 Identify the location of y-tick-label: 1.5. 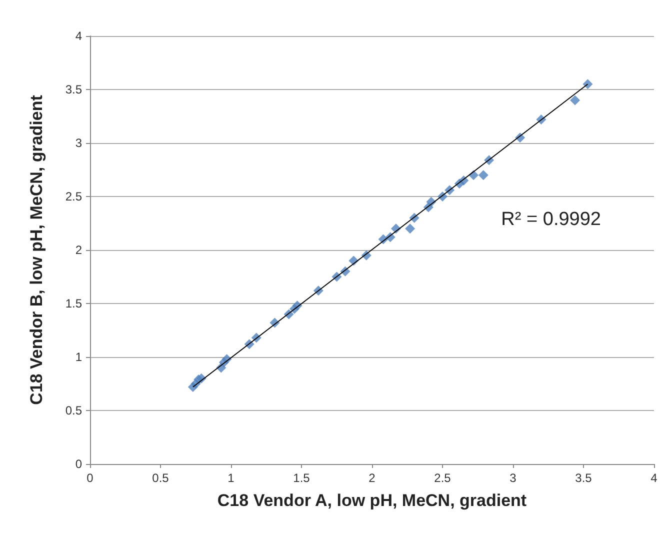
(73, 303).